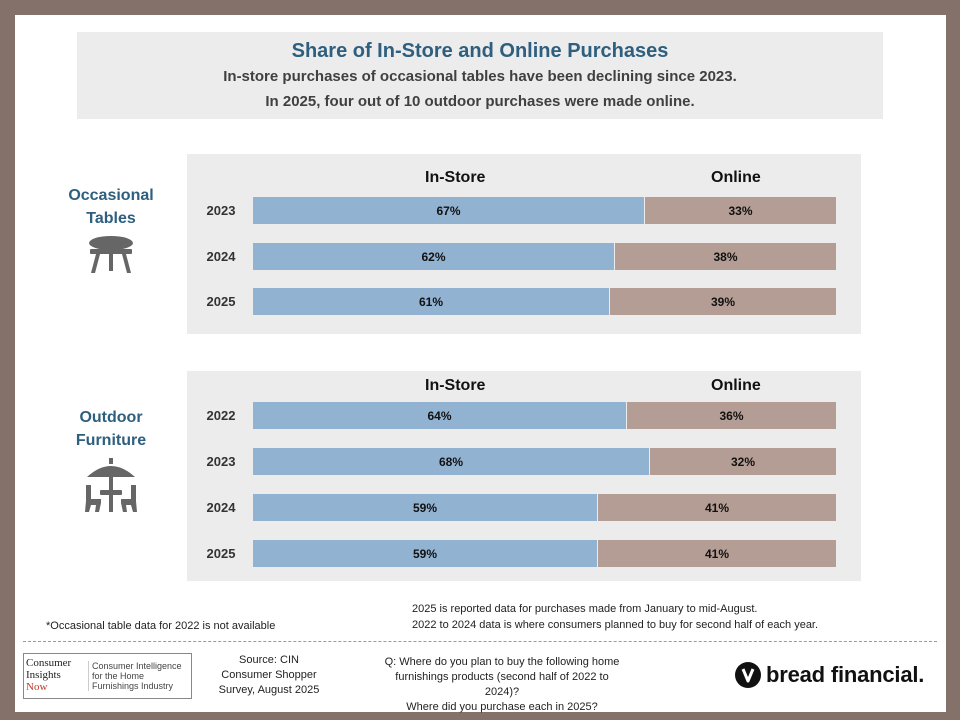  I want to click on online-bar: 39%, so click(723, 301).